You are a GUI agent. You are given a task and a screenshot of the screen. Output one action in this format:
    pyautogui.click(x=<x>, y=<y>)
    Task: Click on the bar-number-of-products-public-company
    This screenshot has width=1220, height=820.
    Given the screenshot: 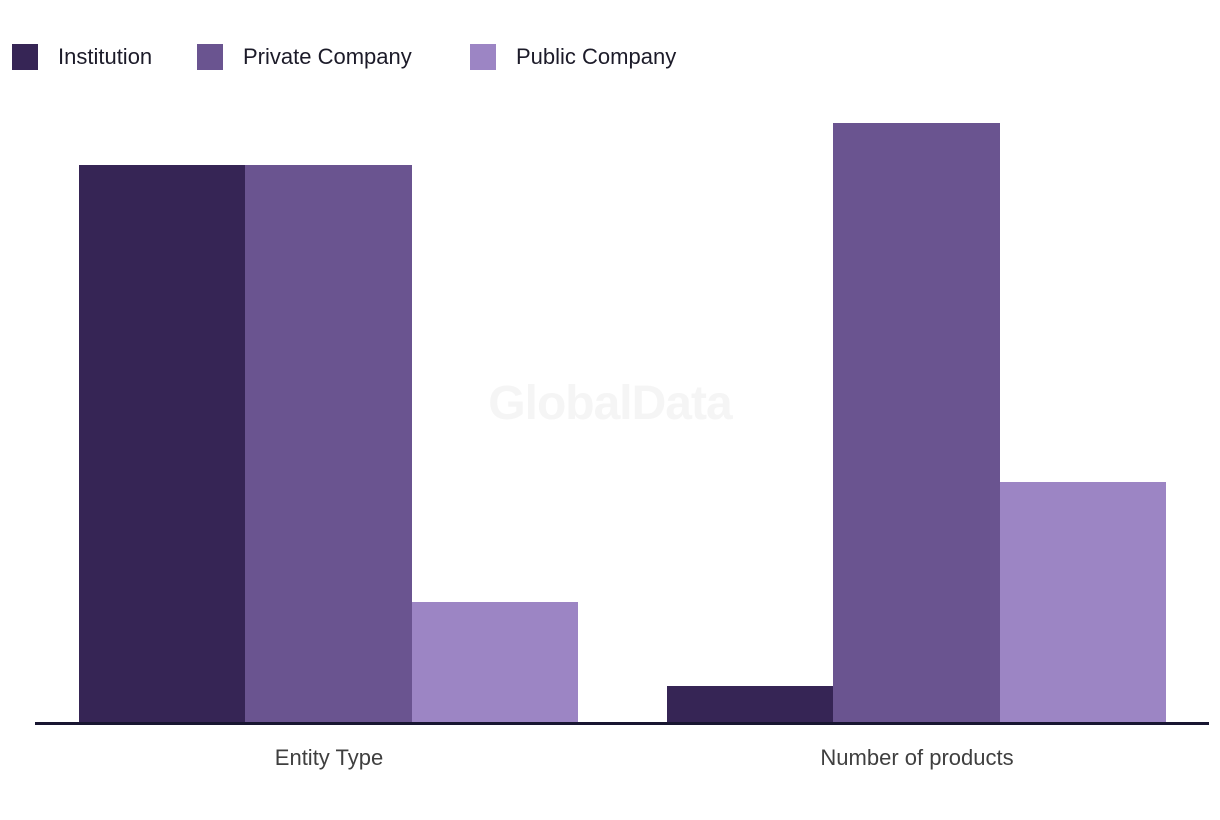 What is the action you would take?
    pyautogui.click(x=1083, y=602)
    